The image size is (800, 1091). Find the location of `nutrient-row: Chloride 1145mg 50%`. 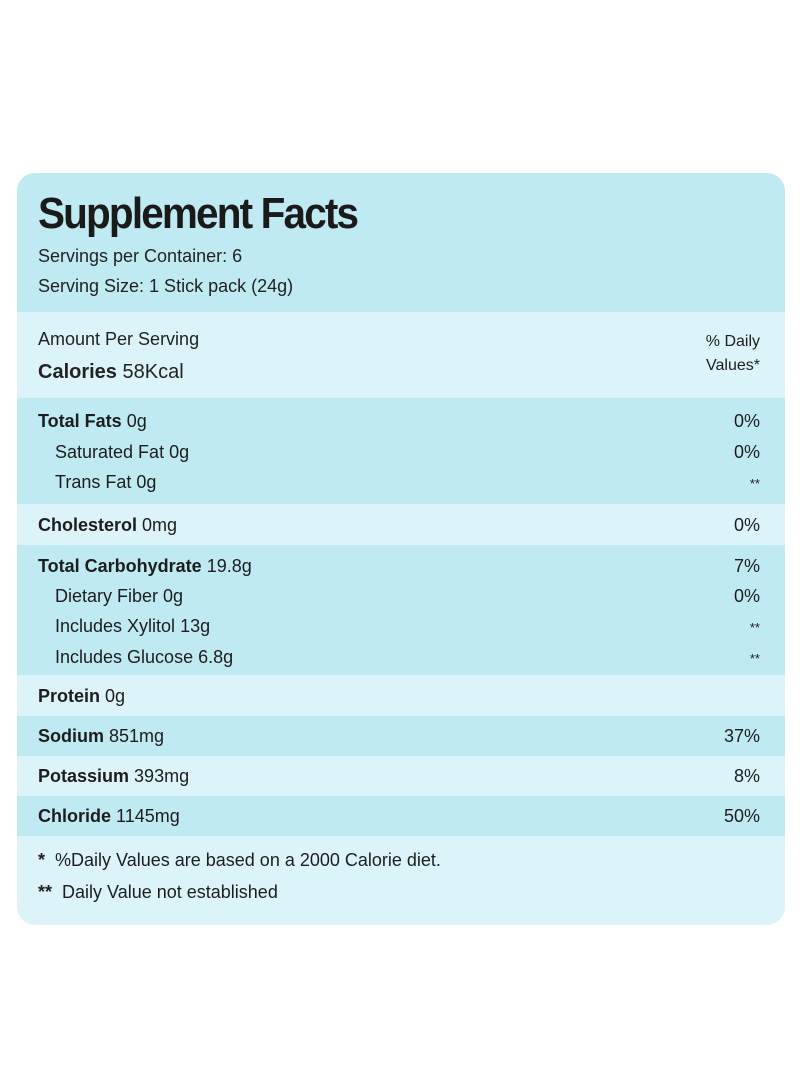

nutrient-row: Chloride 1145mg 50% is located at coordinates (399, 816).